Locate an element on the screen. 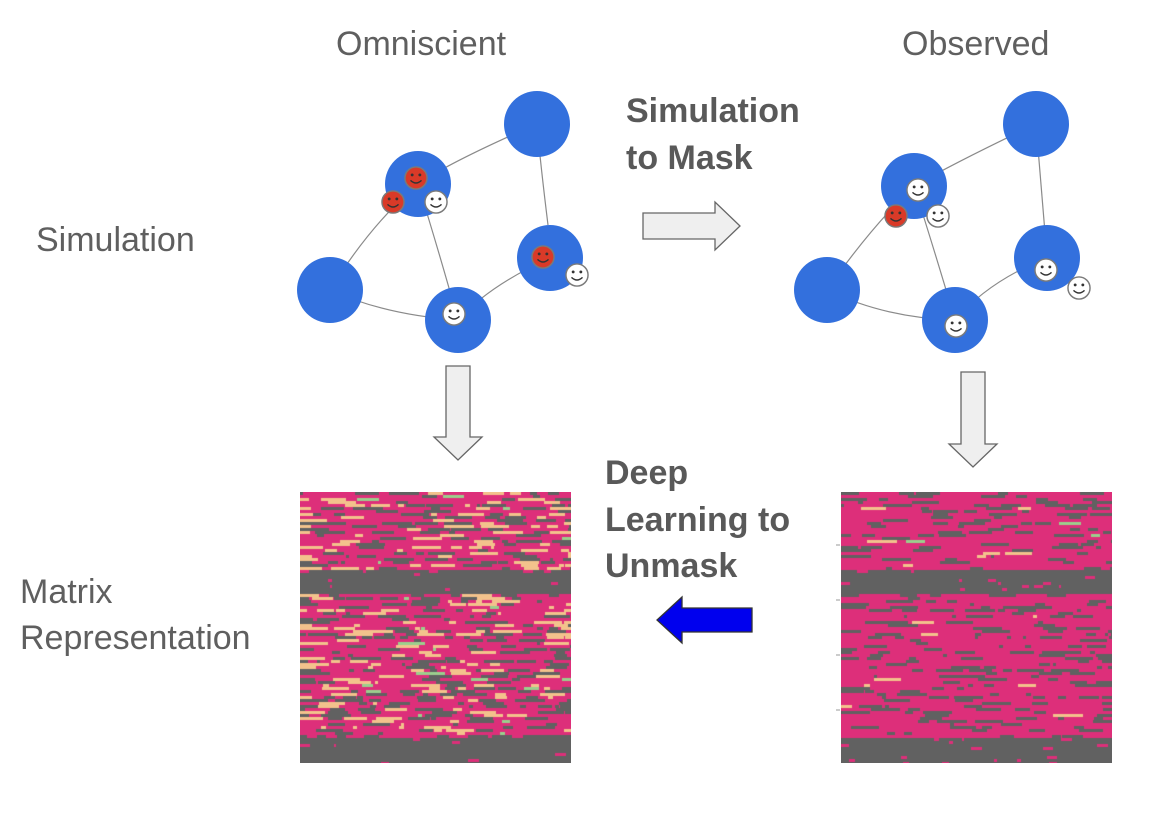 The height and width of the screenshot is (816, 1174). column-label-observed: Observed is located at coordinates (976, 44).